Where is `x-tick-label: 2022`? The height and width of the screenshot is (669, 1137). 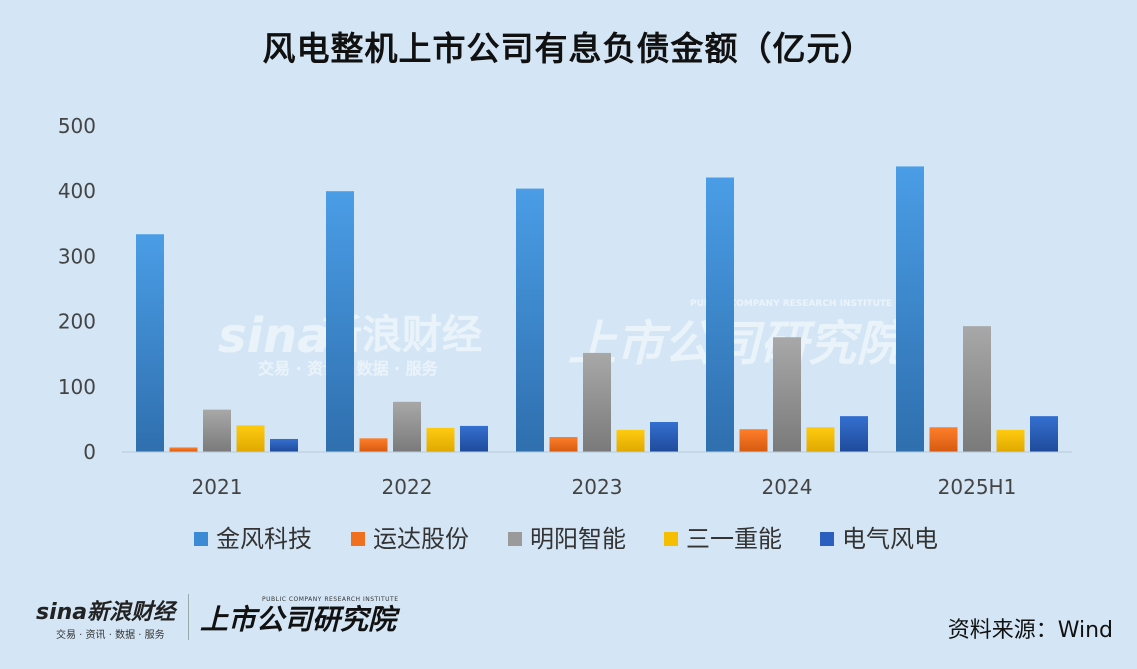
x-tick-label: 2022 is located at coordinates (407, 487).